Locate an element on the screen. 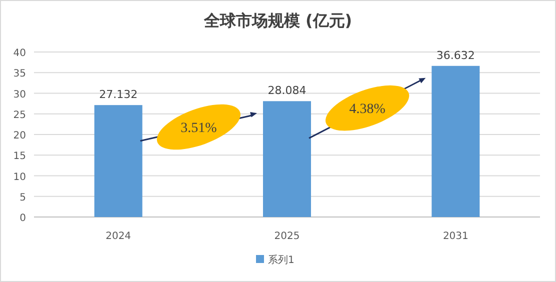 The image size is (556, 282). x-tick-label: 2024 is located at coordinates (119, 236).